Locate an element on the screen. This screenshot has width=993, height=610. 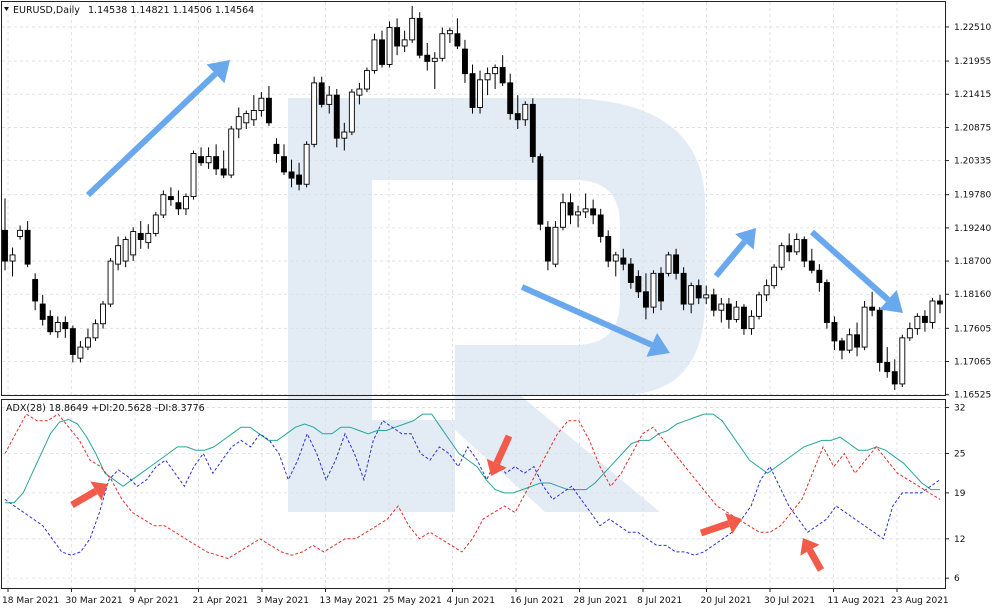
date-tick-label: 9 Apr 2021 is located at coordinates (154, 601).